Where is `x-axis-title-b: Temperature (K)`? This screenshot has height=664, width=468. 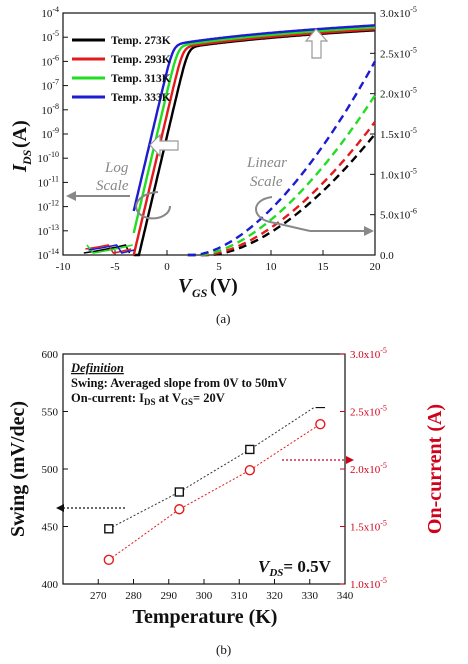
x-axis-title-b: Temperature (K) is located at coordinates (205, 617).